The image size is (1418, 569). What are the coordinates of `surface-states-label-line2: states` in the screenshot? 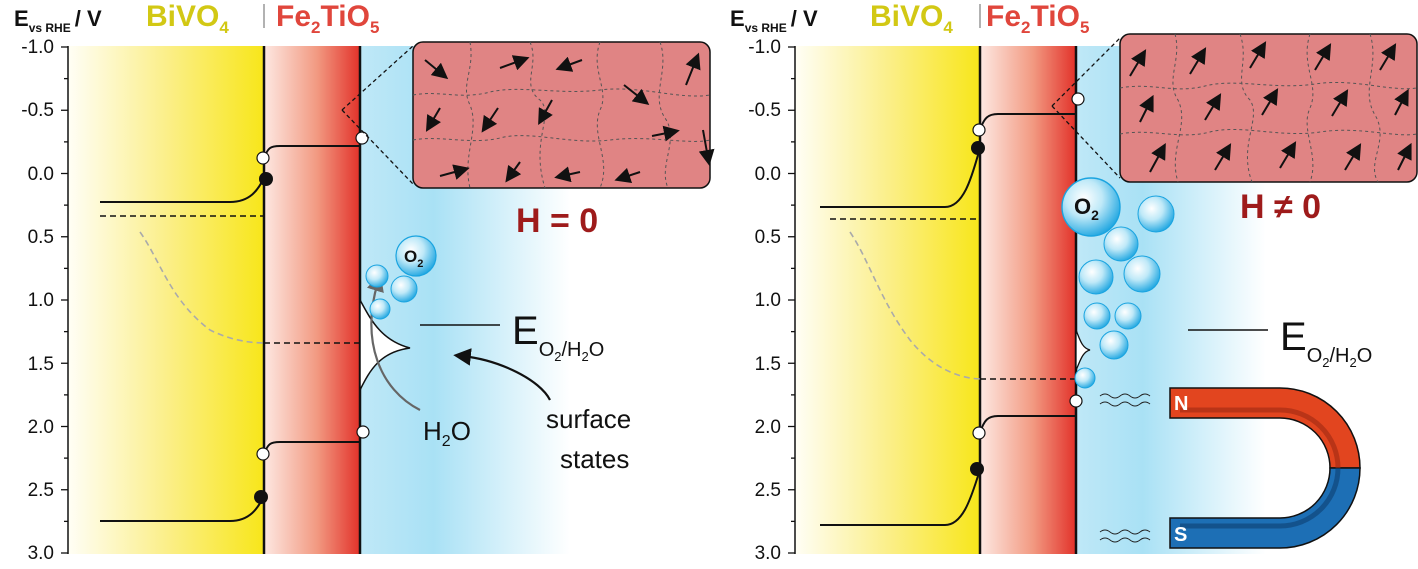 It's located at (594, 459).